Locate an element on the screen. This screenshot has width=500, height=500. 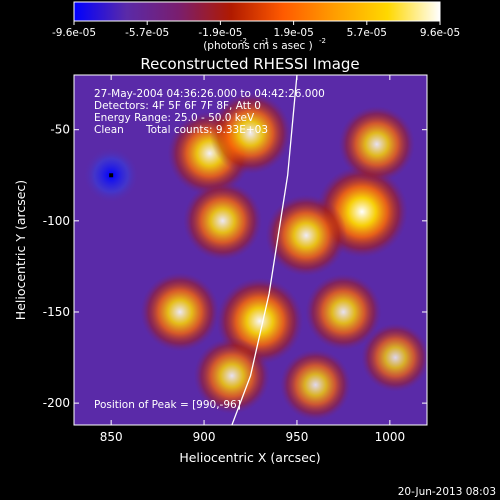
y-tick-label: -100 is located at coordinates (56, 221).